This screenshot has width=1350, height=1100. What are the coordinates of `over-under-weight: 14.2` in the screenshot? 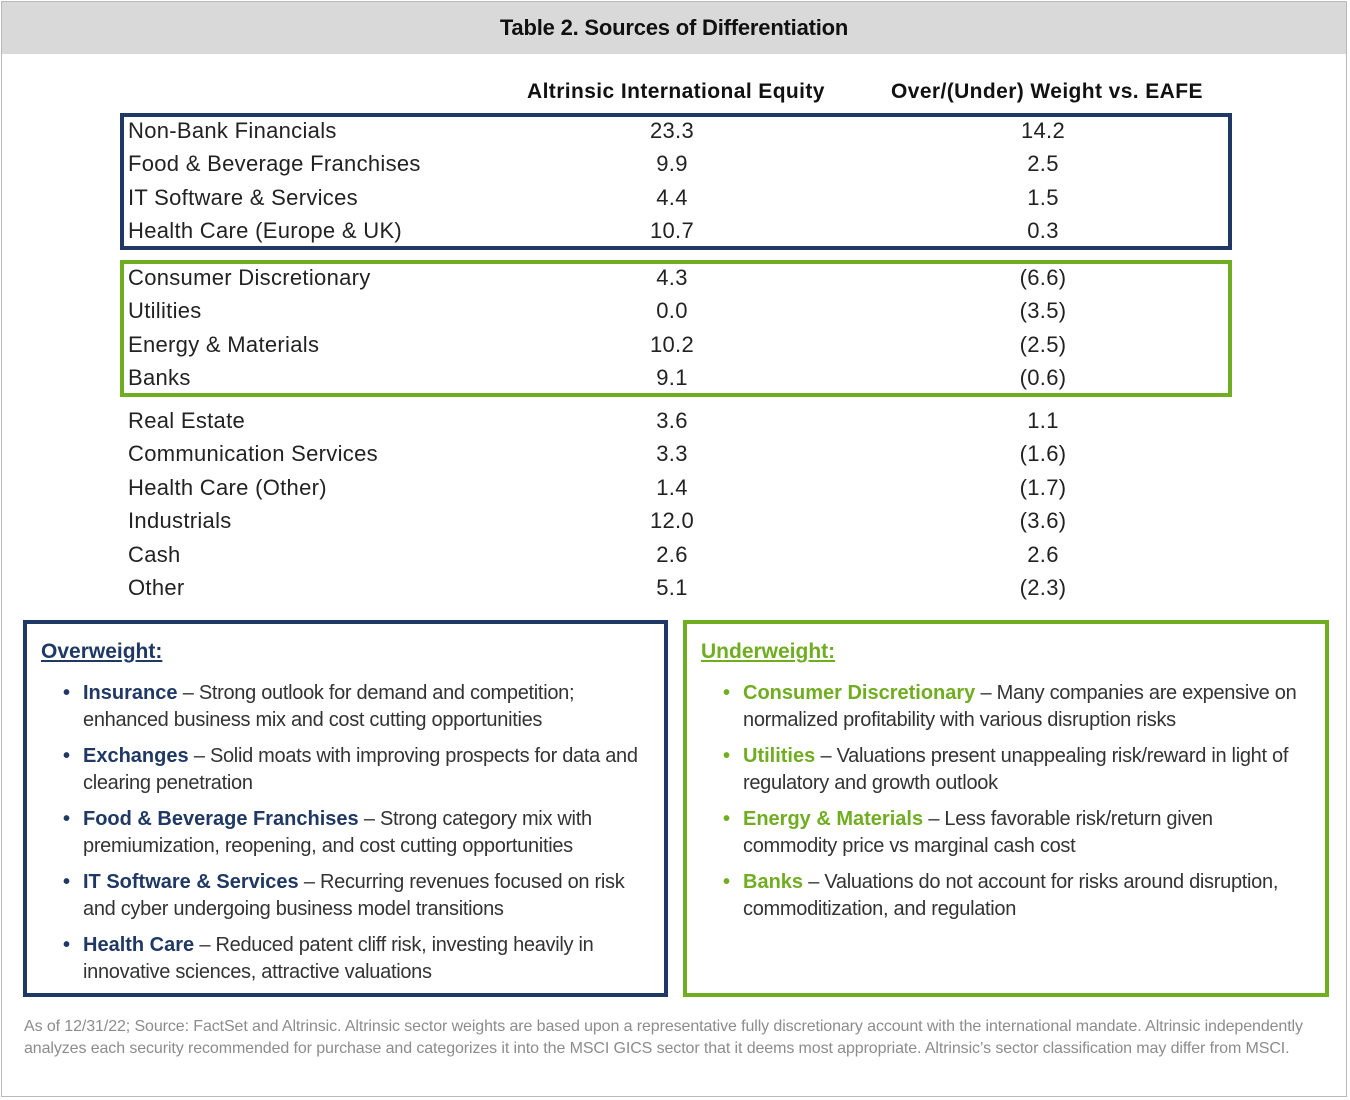 It's located at (1043, 130).